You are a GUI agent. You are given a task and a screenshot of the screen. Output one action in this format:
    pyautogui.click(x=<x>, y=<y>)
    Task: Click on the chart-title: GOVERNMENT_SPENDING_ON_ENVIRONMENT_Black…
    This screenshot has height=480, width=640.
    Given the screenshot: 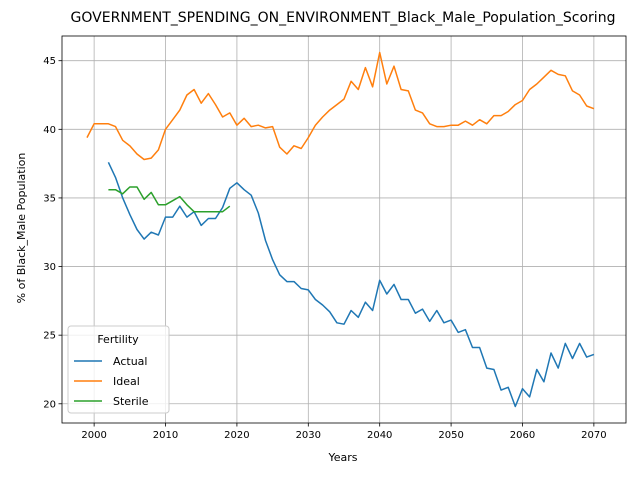 What is the action you would take?
    pyautogui.click(x=343, y=18)
    